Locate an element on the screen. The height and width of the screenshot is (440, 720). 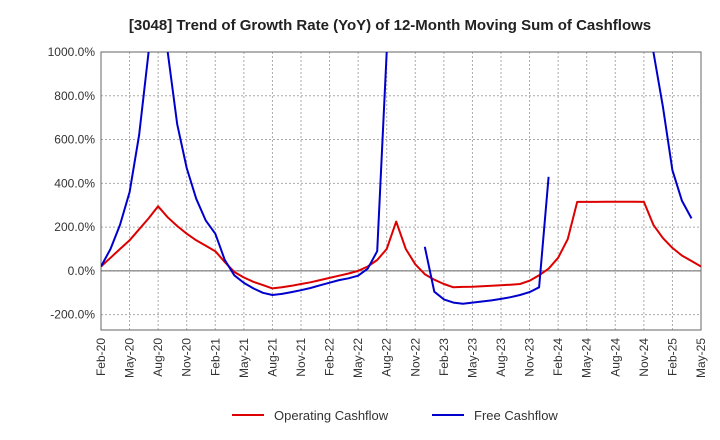
x-tick-label: Aug-23 is located at coordinates (501, 357).